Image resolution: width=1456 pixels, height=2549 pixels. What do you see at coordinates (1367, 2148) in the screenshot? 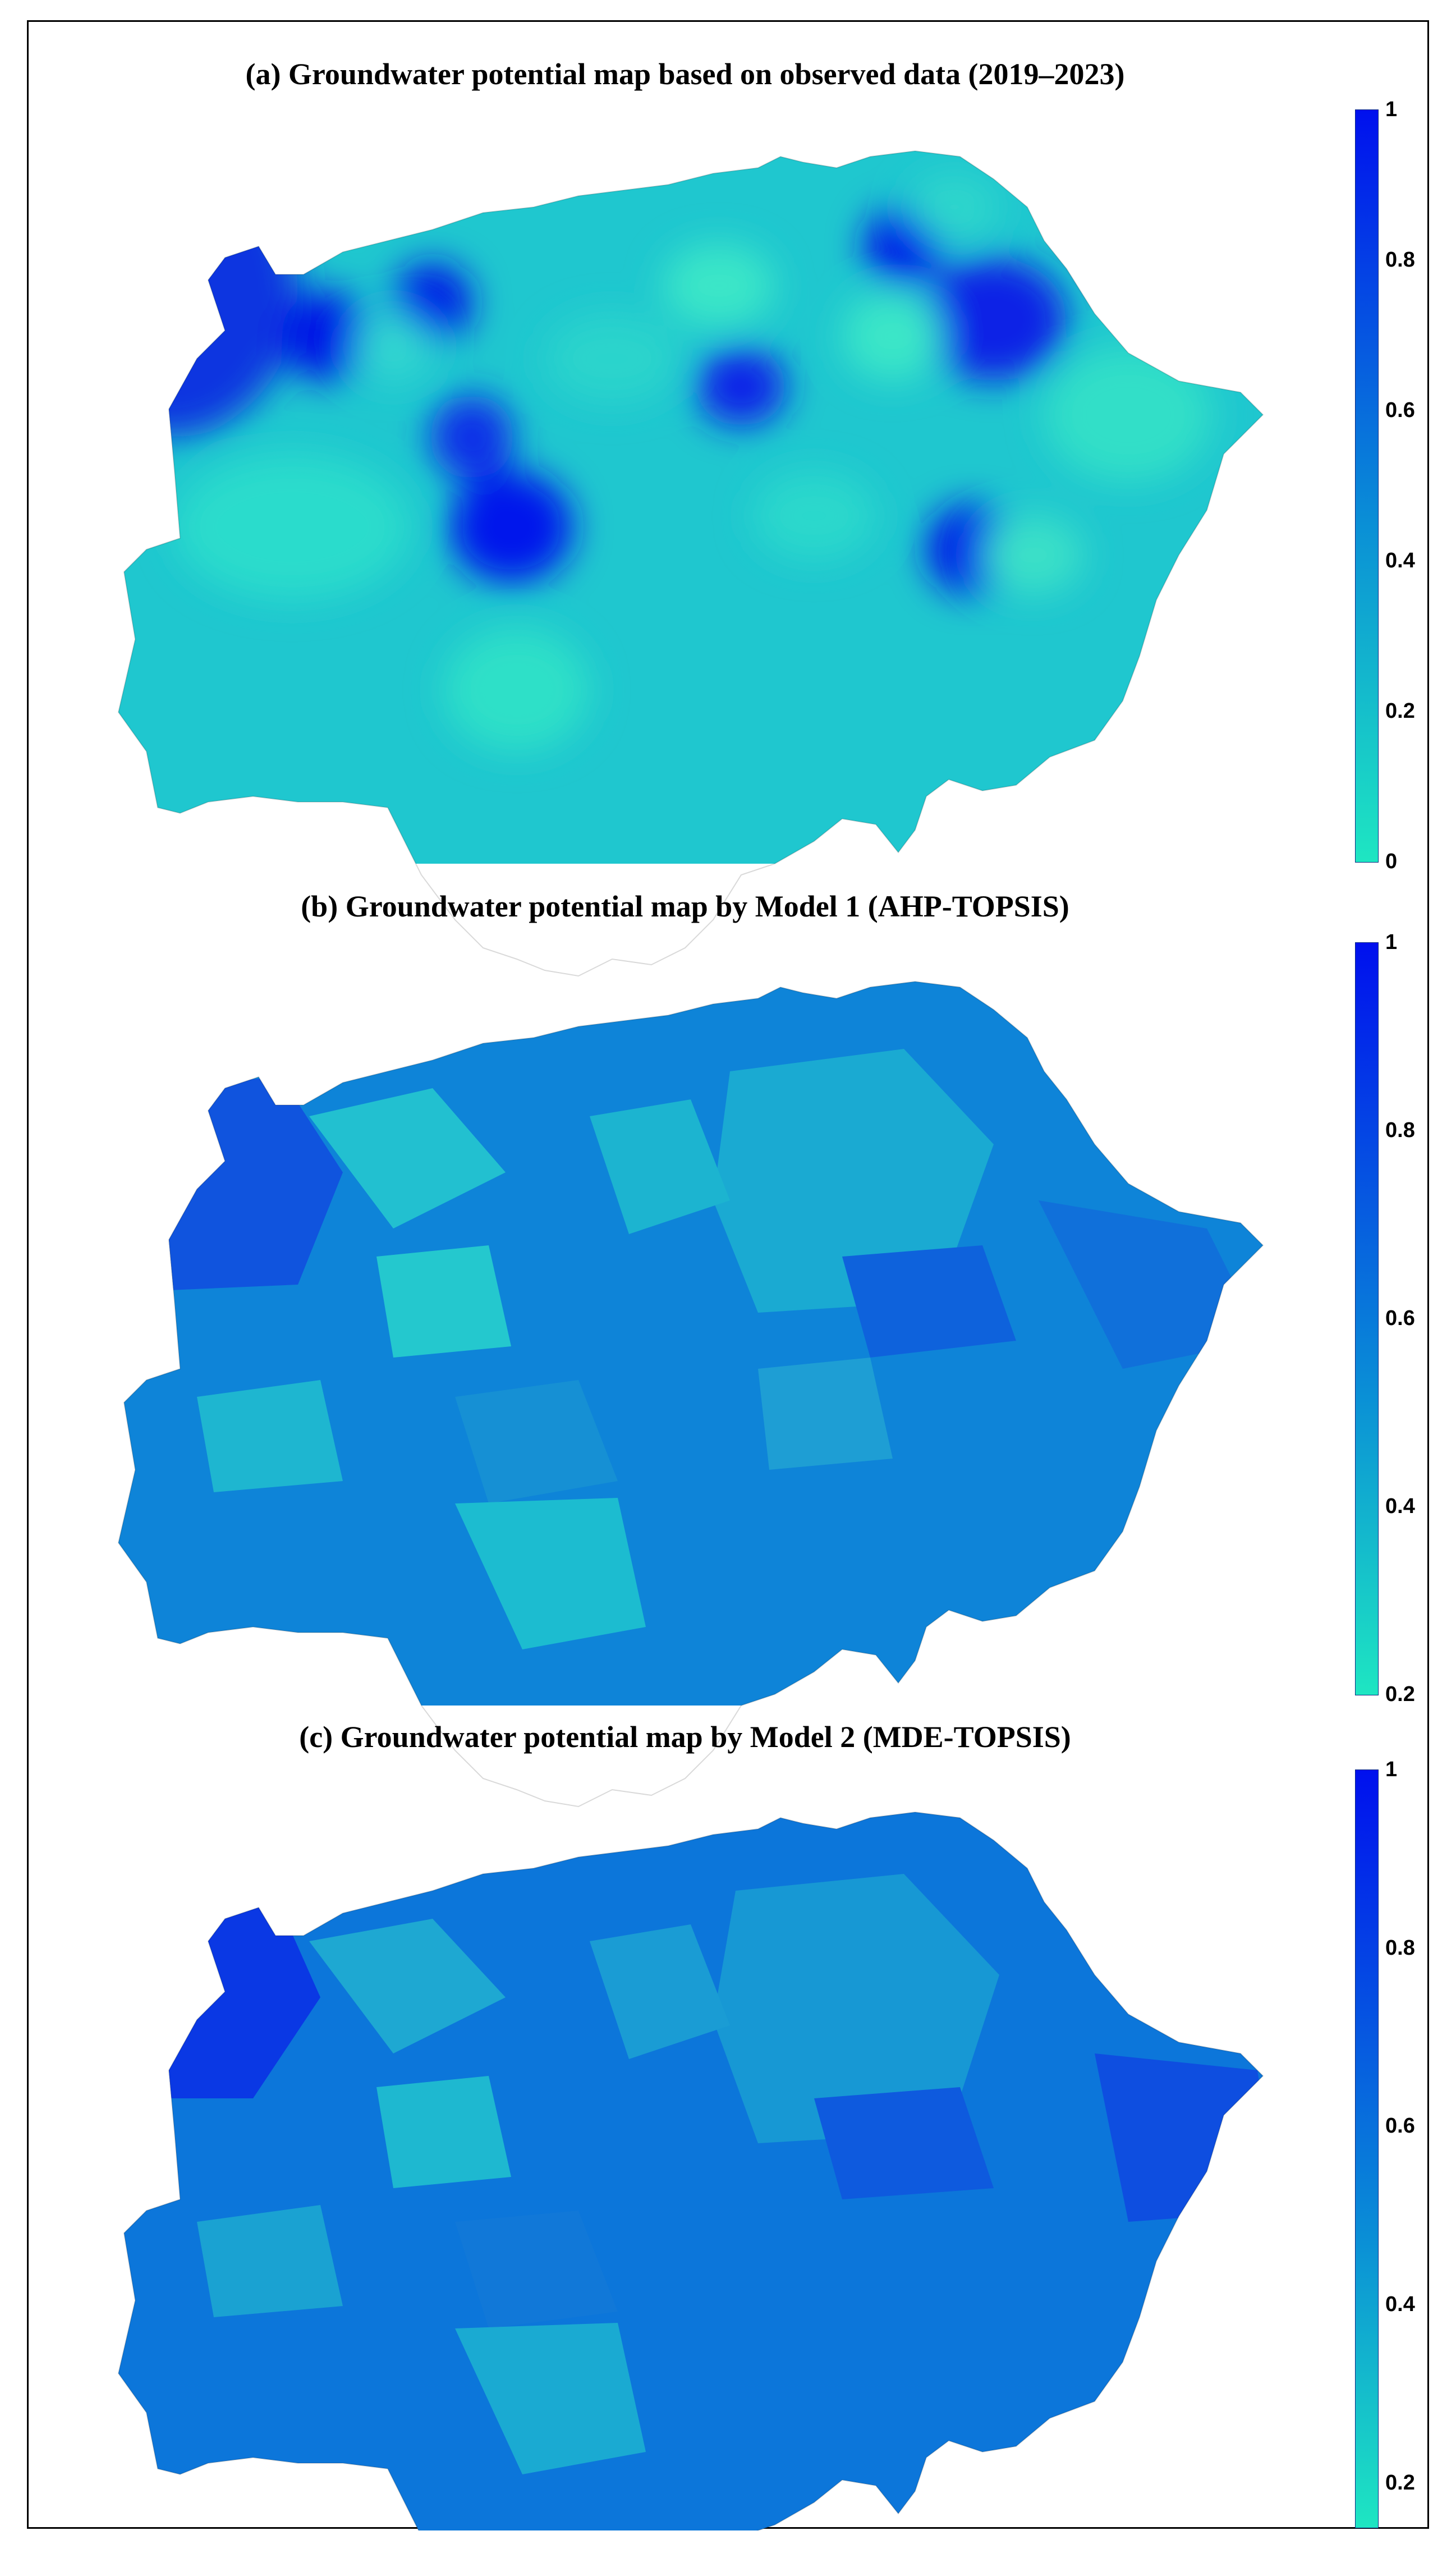
I see `panel-c-colorbar` at bounding box center [1367, 2148].